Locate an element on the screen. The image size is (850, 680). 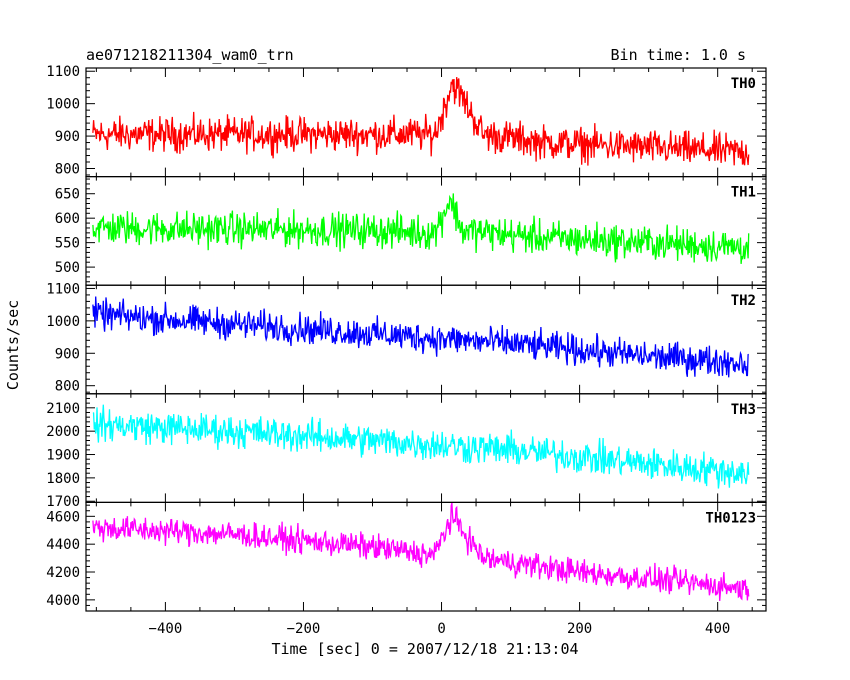
x-axis-label: Time [sec] 0 = 2007/12/18 21:13:04 is located at coordinates (424, 649).